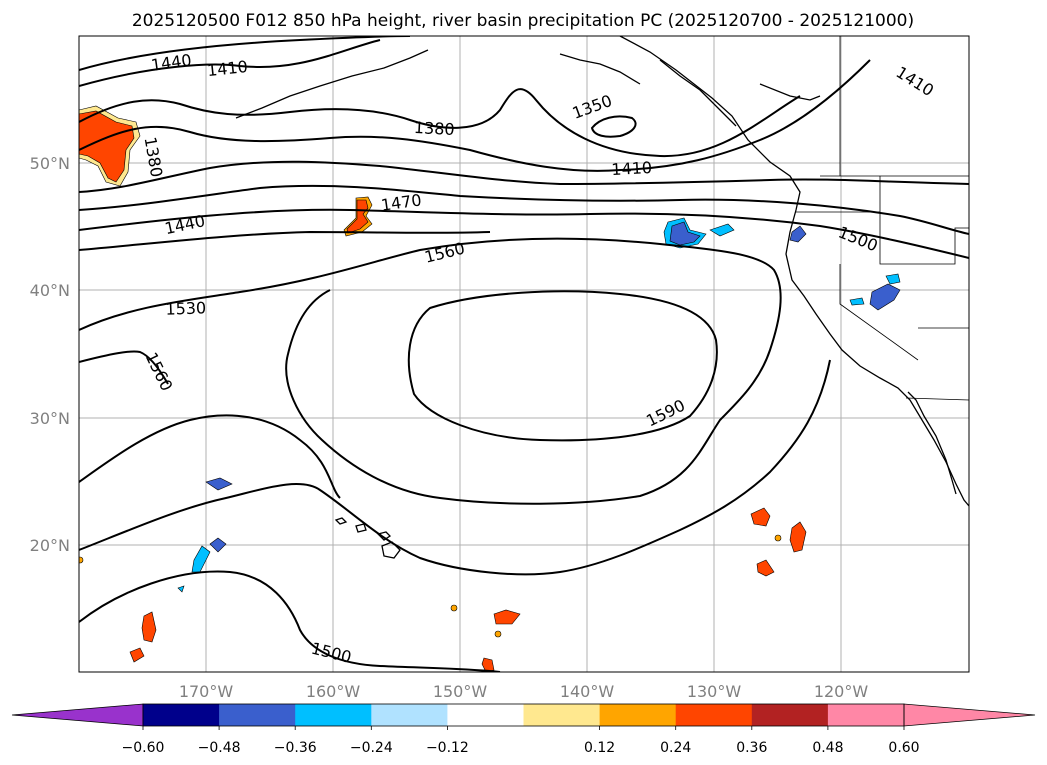 This screenshot has height=765, width=1047. What do you see at coordinates (143, 748) in the screenshot?
I see `colorbar-tick-label: −0.60` at bounding box center [143, 748].